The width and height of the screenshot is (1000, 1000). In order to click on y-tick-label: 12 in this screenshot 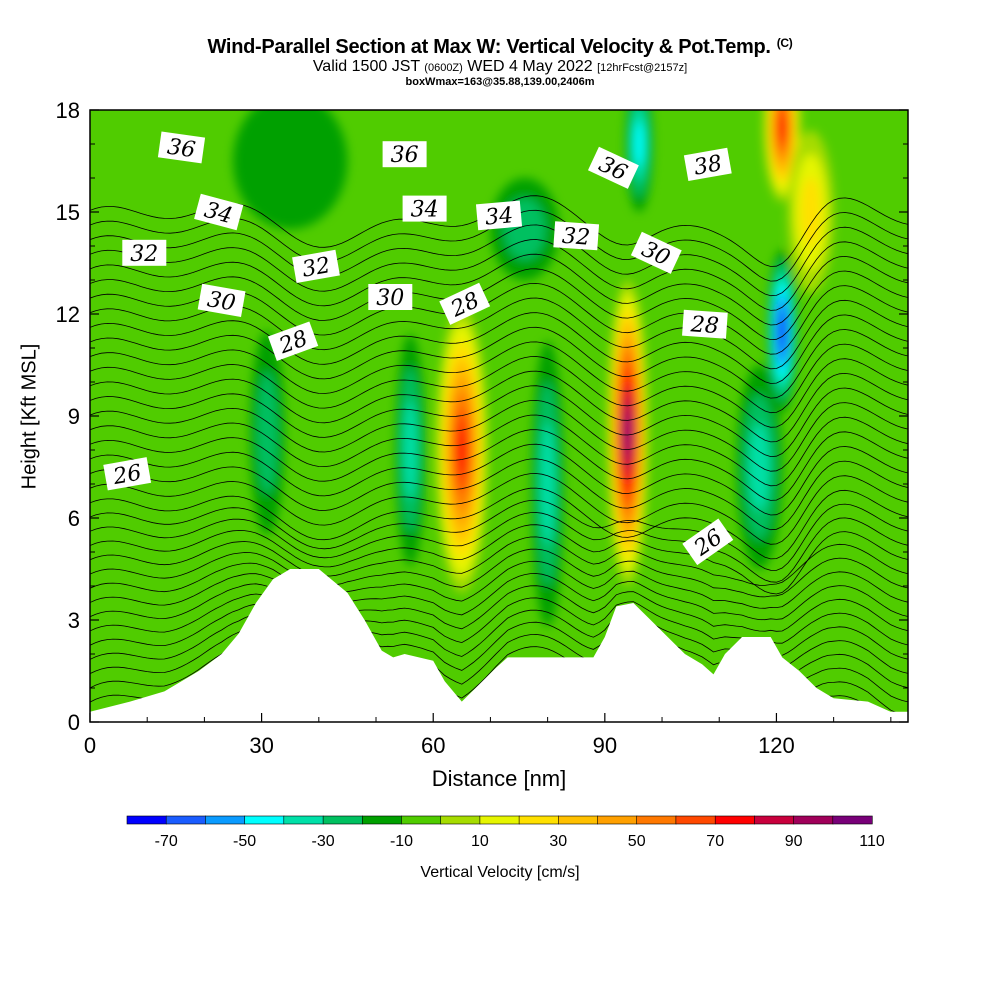, I will do `click(68, 314)`.